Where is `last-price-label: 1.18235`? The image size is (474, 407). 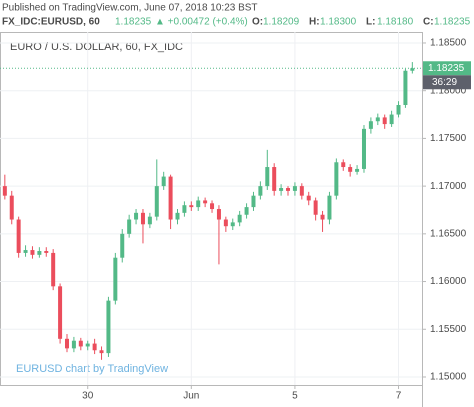
last-price-label: 1.18235 is located at coordinates (446, 68).